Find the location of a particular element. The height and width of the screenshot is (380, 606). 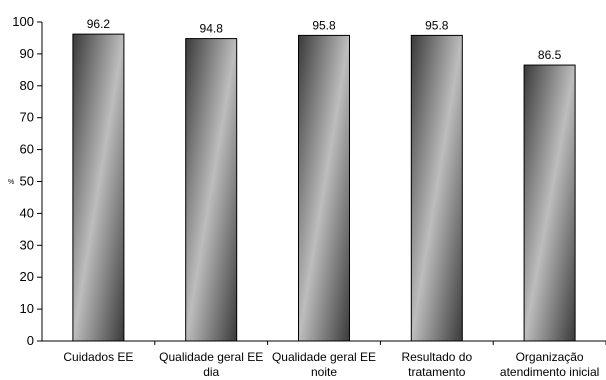

x-category-label: Cuidados EE is located at coordinates (98, 357).